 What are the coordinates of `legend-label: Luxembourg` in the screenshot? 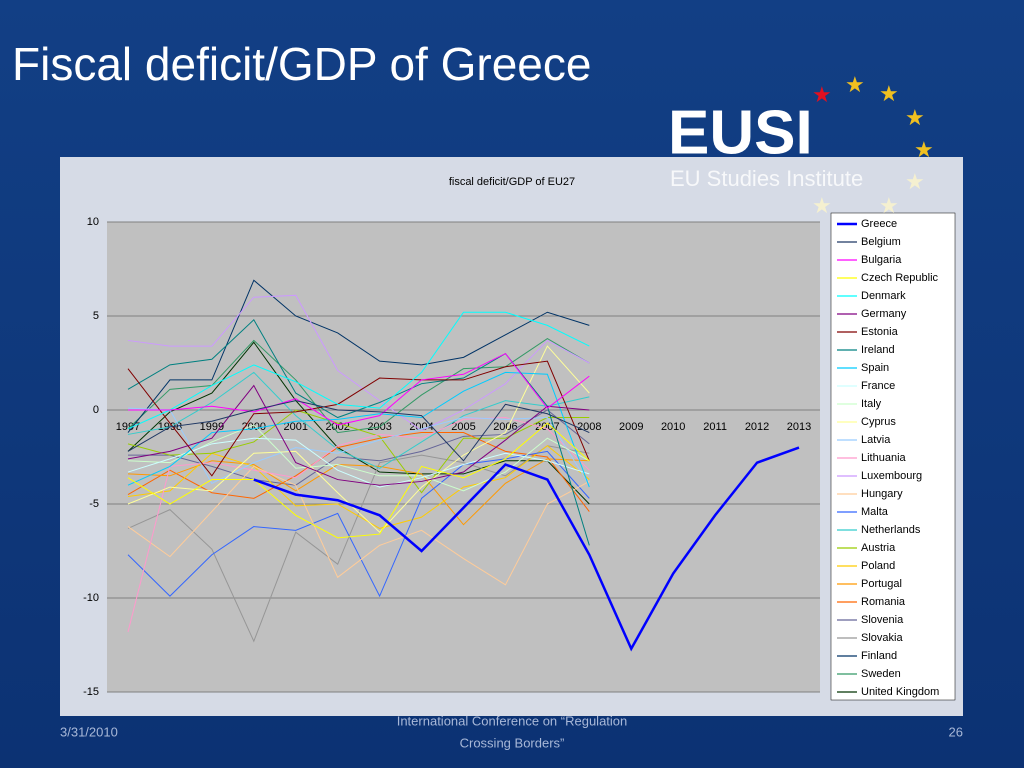 It's located at (891, 476).